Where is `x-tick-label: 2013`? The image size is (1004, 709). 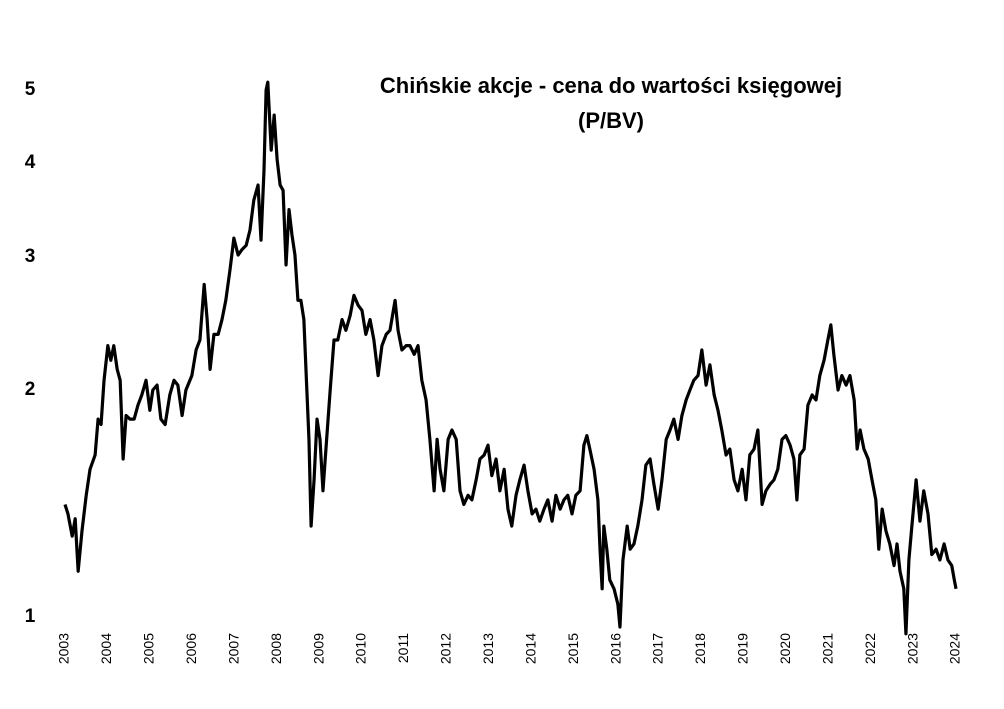
x-tick-label: 2013 is located at coordinates (488, 648).